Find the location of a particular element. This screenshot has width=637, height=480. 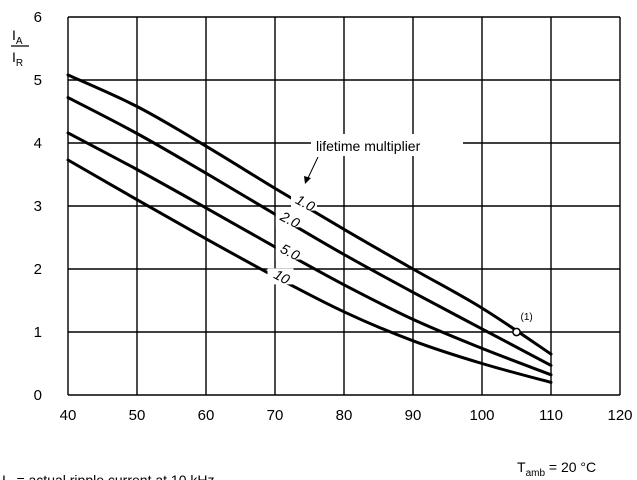

y-axis-ticks: 0 1 2 3 4 5 6 is located at coordinates (38, 206).